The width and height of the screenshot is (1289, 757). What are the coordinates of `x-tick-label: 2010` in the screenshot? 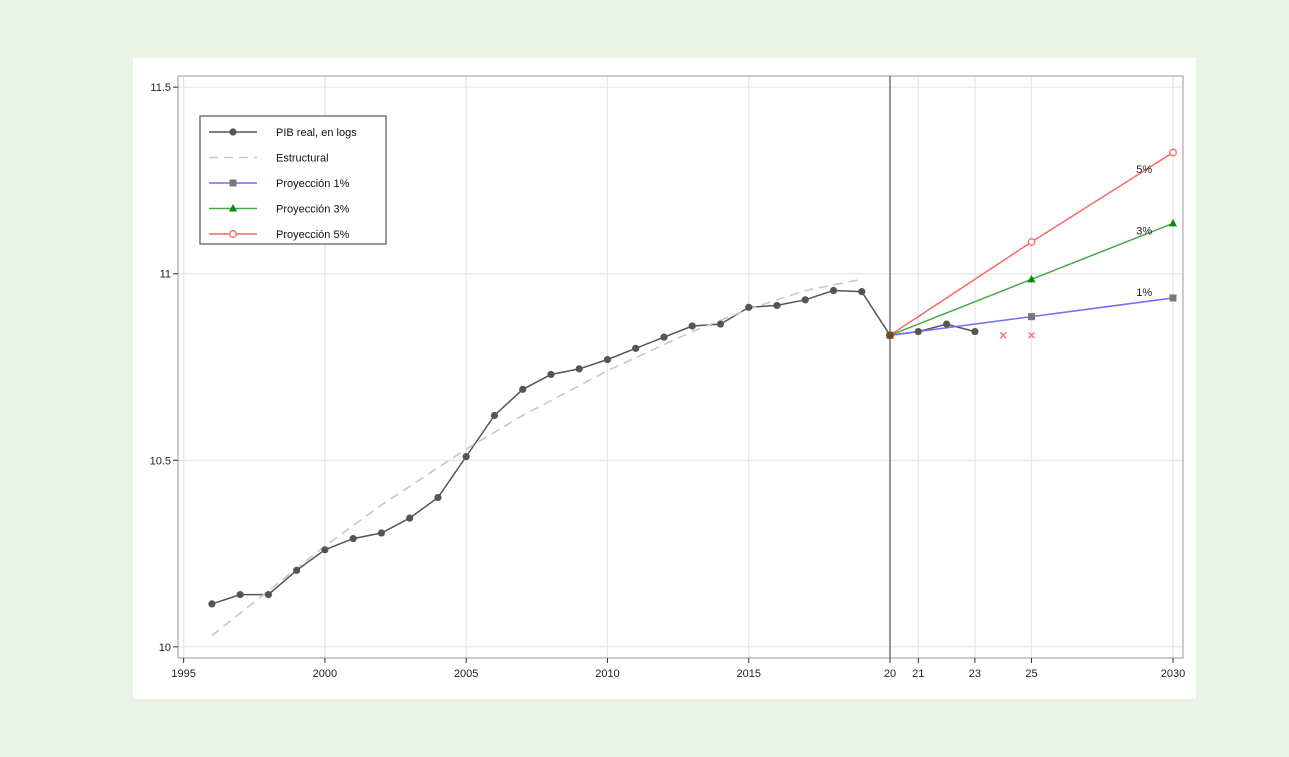 It's located at (607, 674).